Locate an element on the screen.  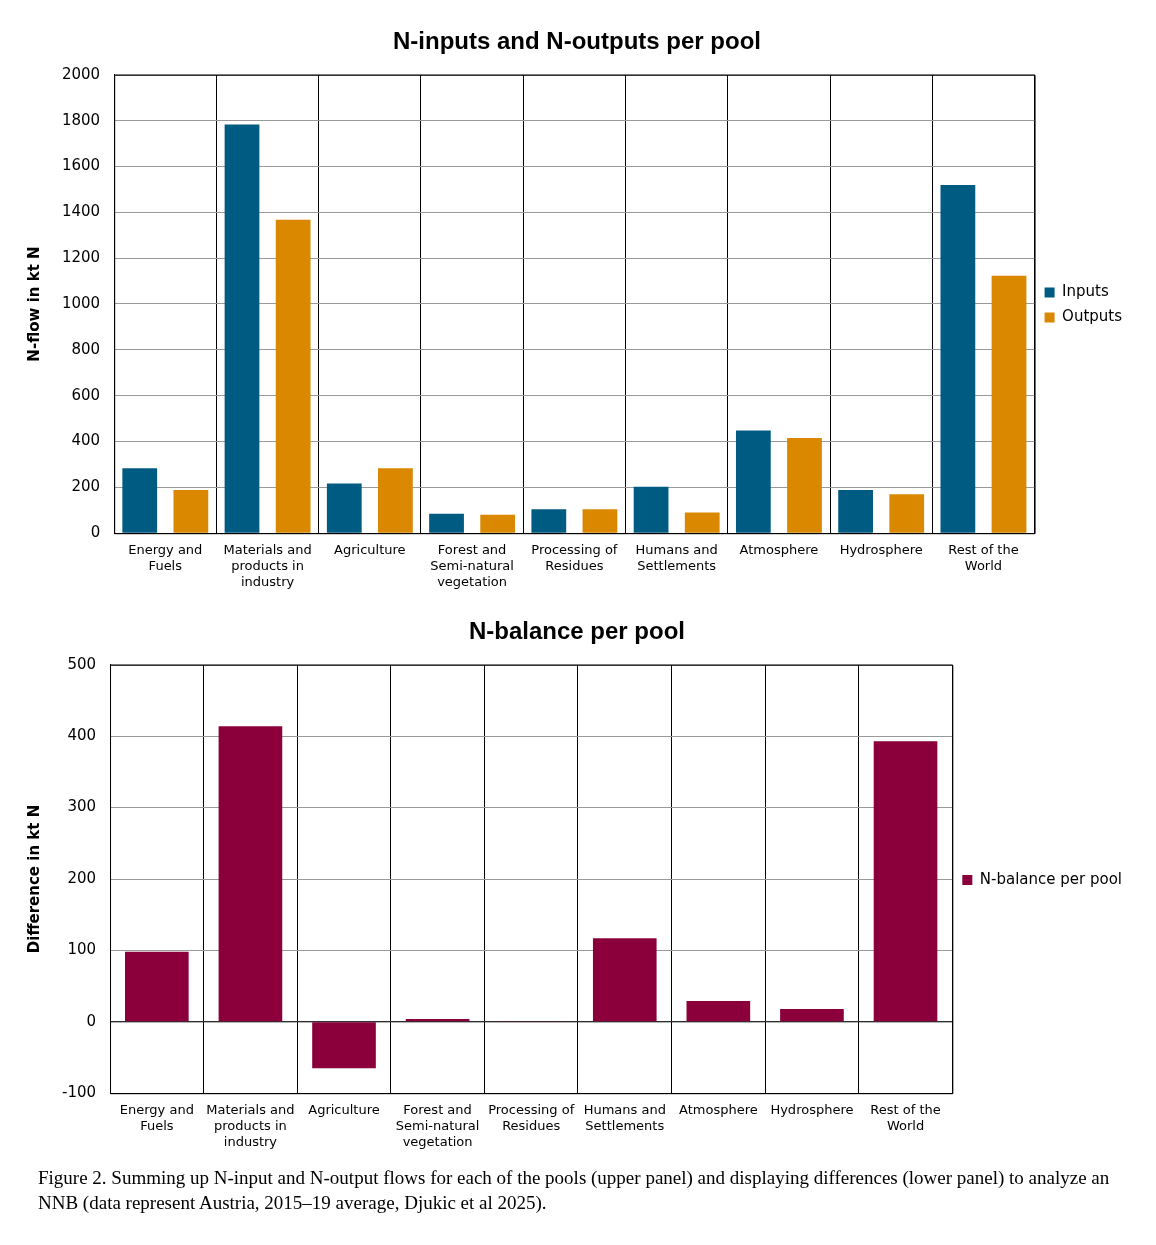
legend-label: Inputs is located at coordinates (1085, 291).